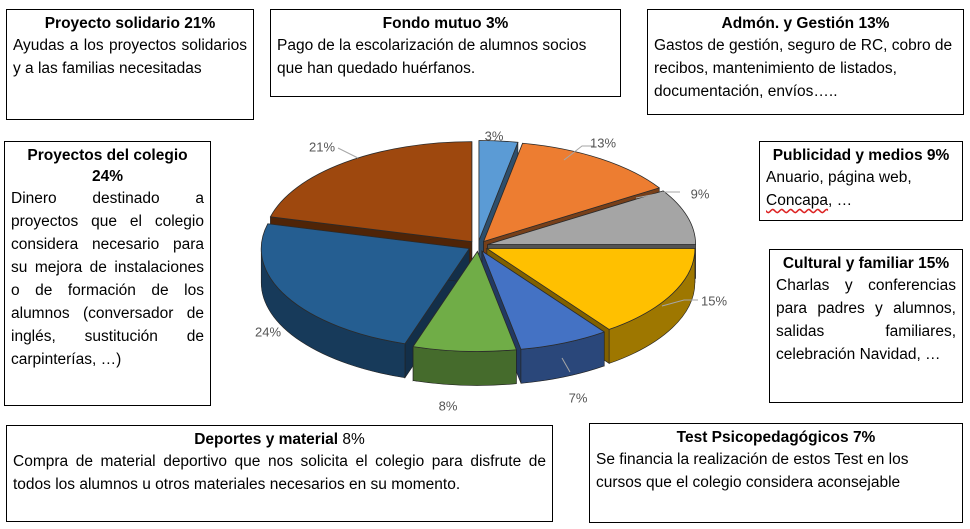  Describe the element at coordinates (448, 405) in the screenshot. I see `data-label: 8%` at that location.